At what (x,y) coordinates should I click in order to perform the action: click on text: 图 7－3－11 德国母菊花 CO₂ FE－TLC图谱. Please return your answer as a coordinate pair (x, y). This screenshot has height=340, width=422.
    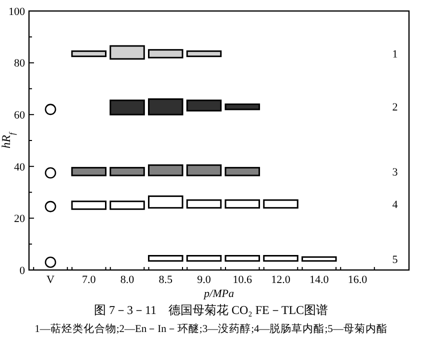
    Looking at the image, I should click on (211, 310).